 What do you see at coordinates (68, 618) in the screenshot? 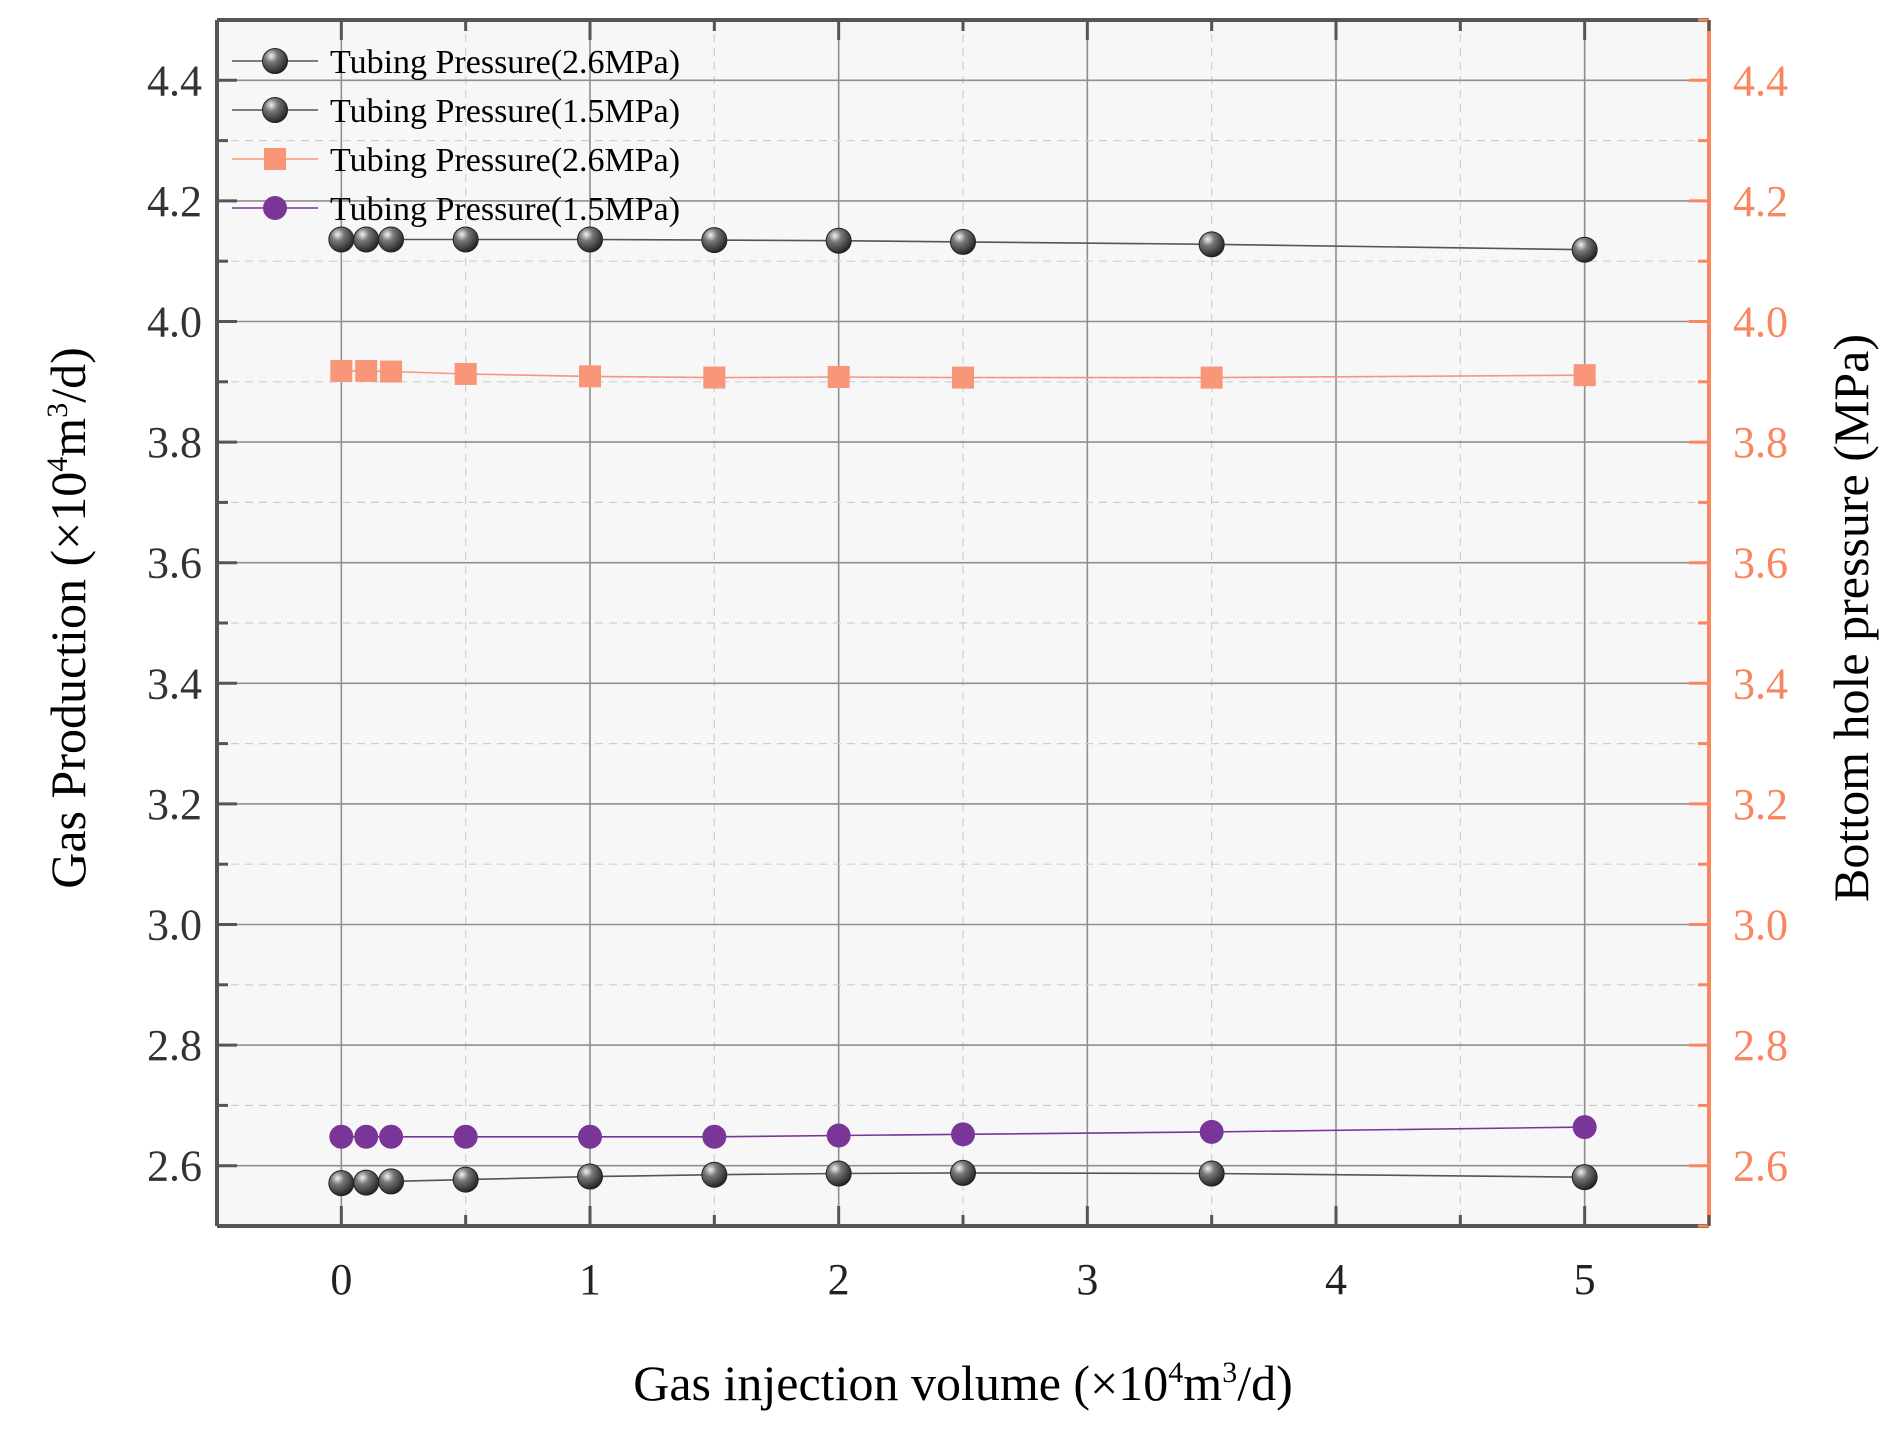
I see `y-axis-left-title: Gas Production (×104m3/d)` at bounding box center [68, 618].